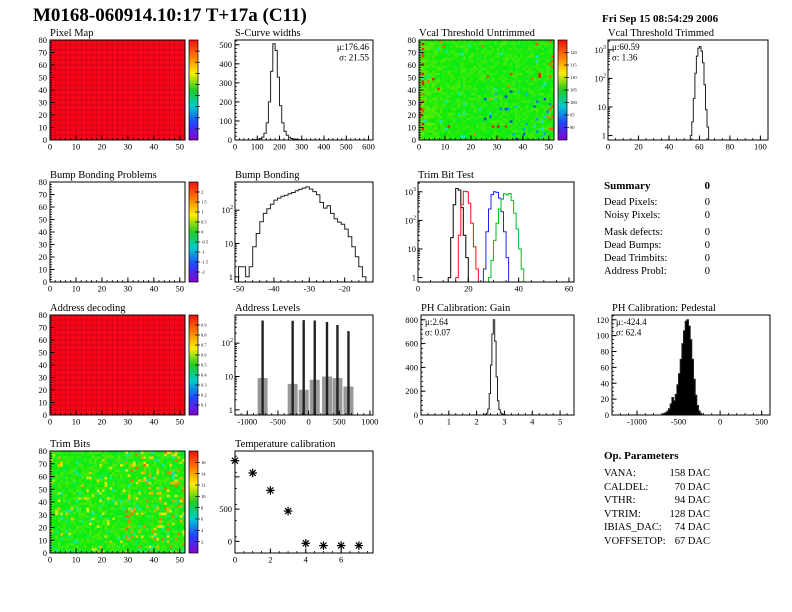 The width and height of the screenshot is (792, 612). What do you see at coordinates (204, 375) in the screenshot?
I see `svg-text: 0.4` at bounding box center [204, 375].